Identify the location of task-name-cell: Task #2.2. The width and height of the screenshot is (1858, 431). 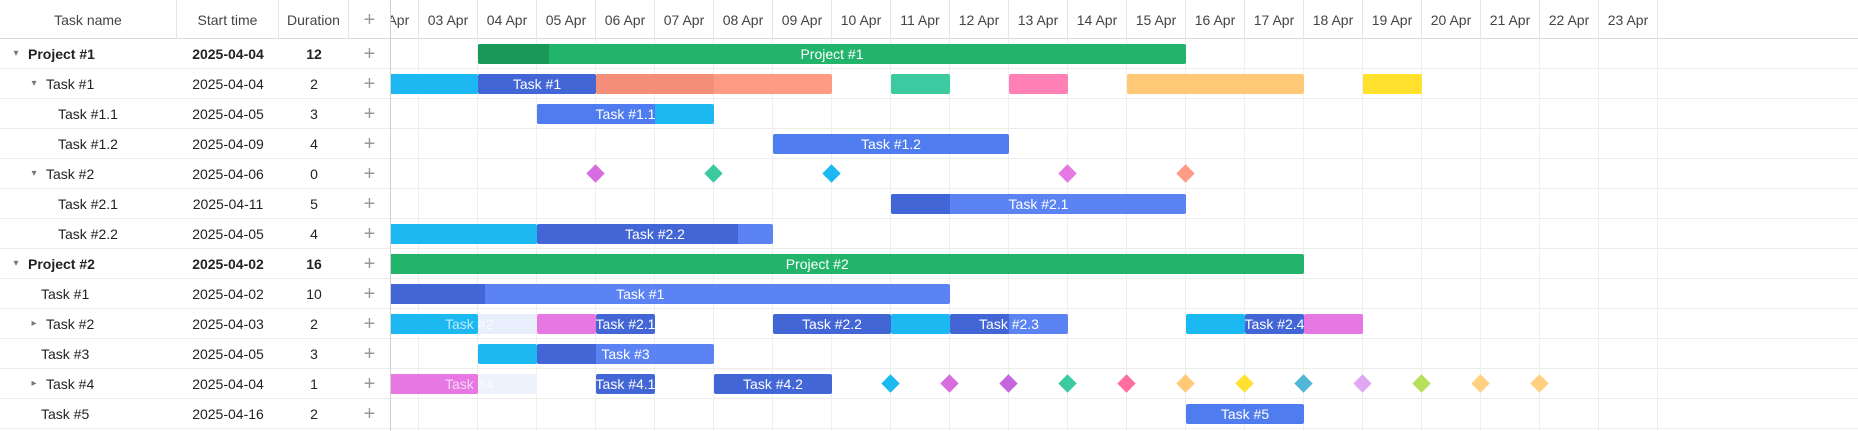
(88, 233).